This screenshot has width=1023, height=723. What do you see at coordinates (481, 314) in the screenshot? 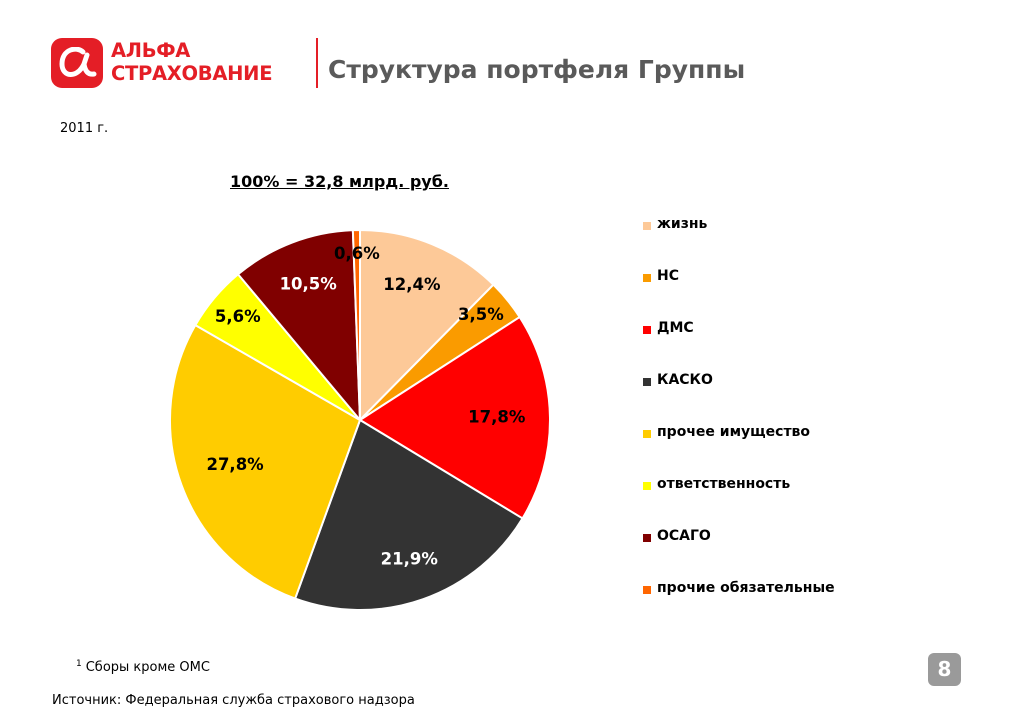
I see `slice-label: 3,5%` at bounding box center [481, 314].